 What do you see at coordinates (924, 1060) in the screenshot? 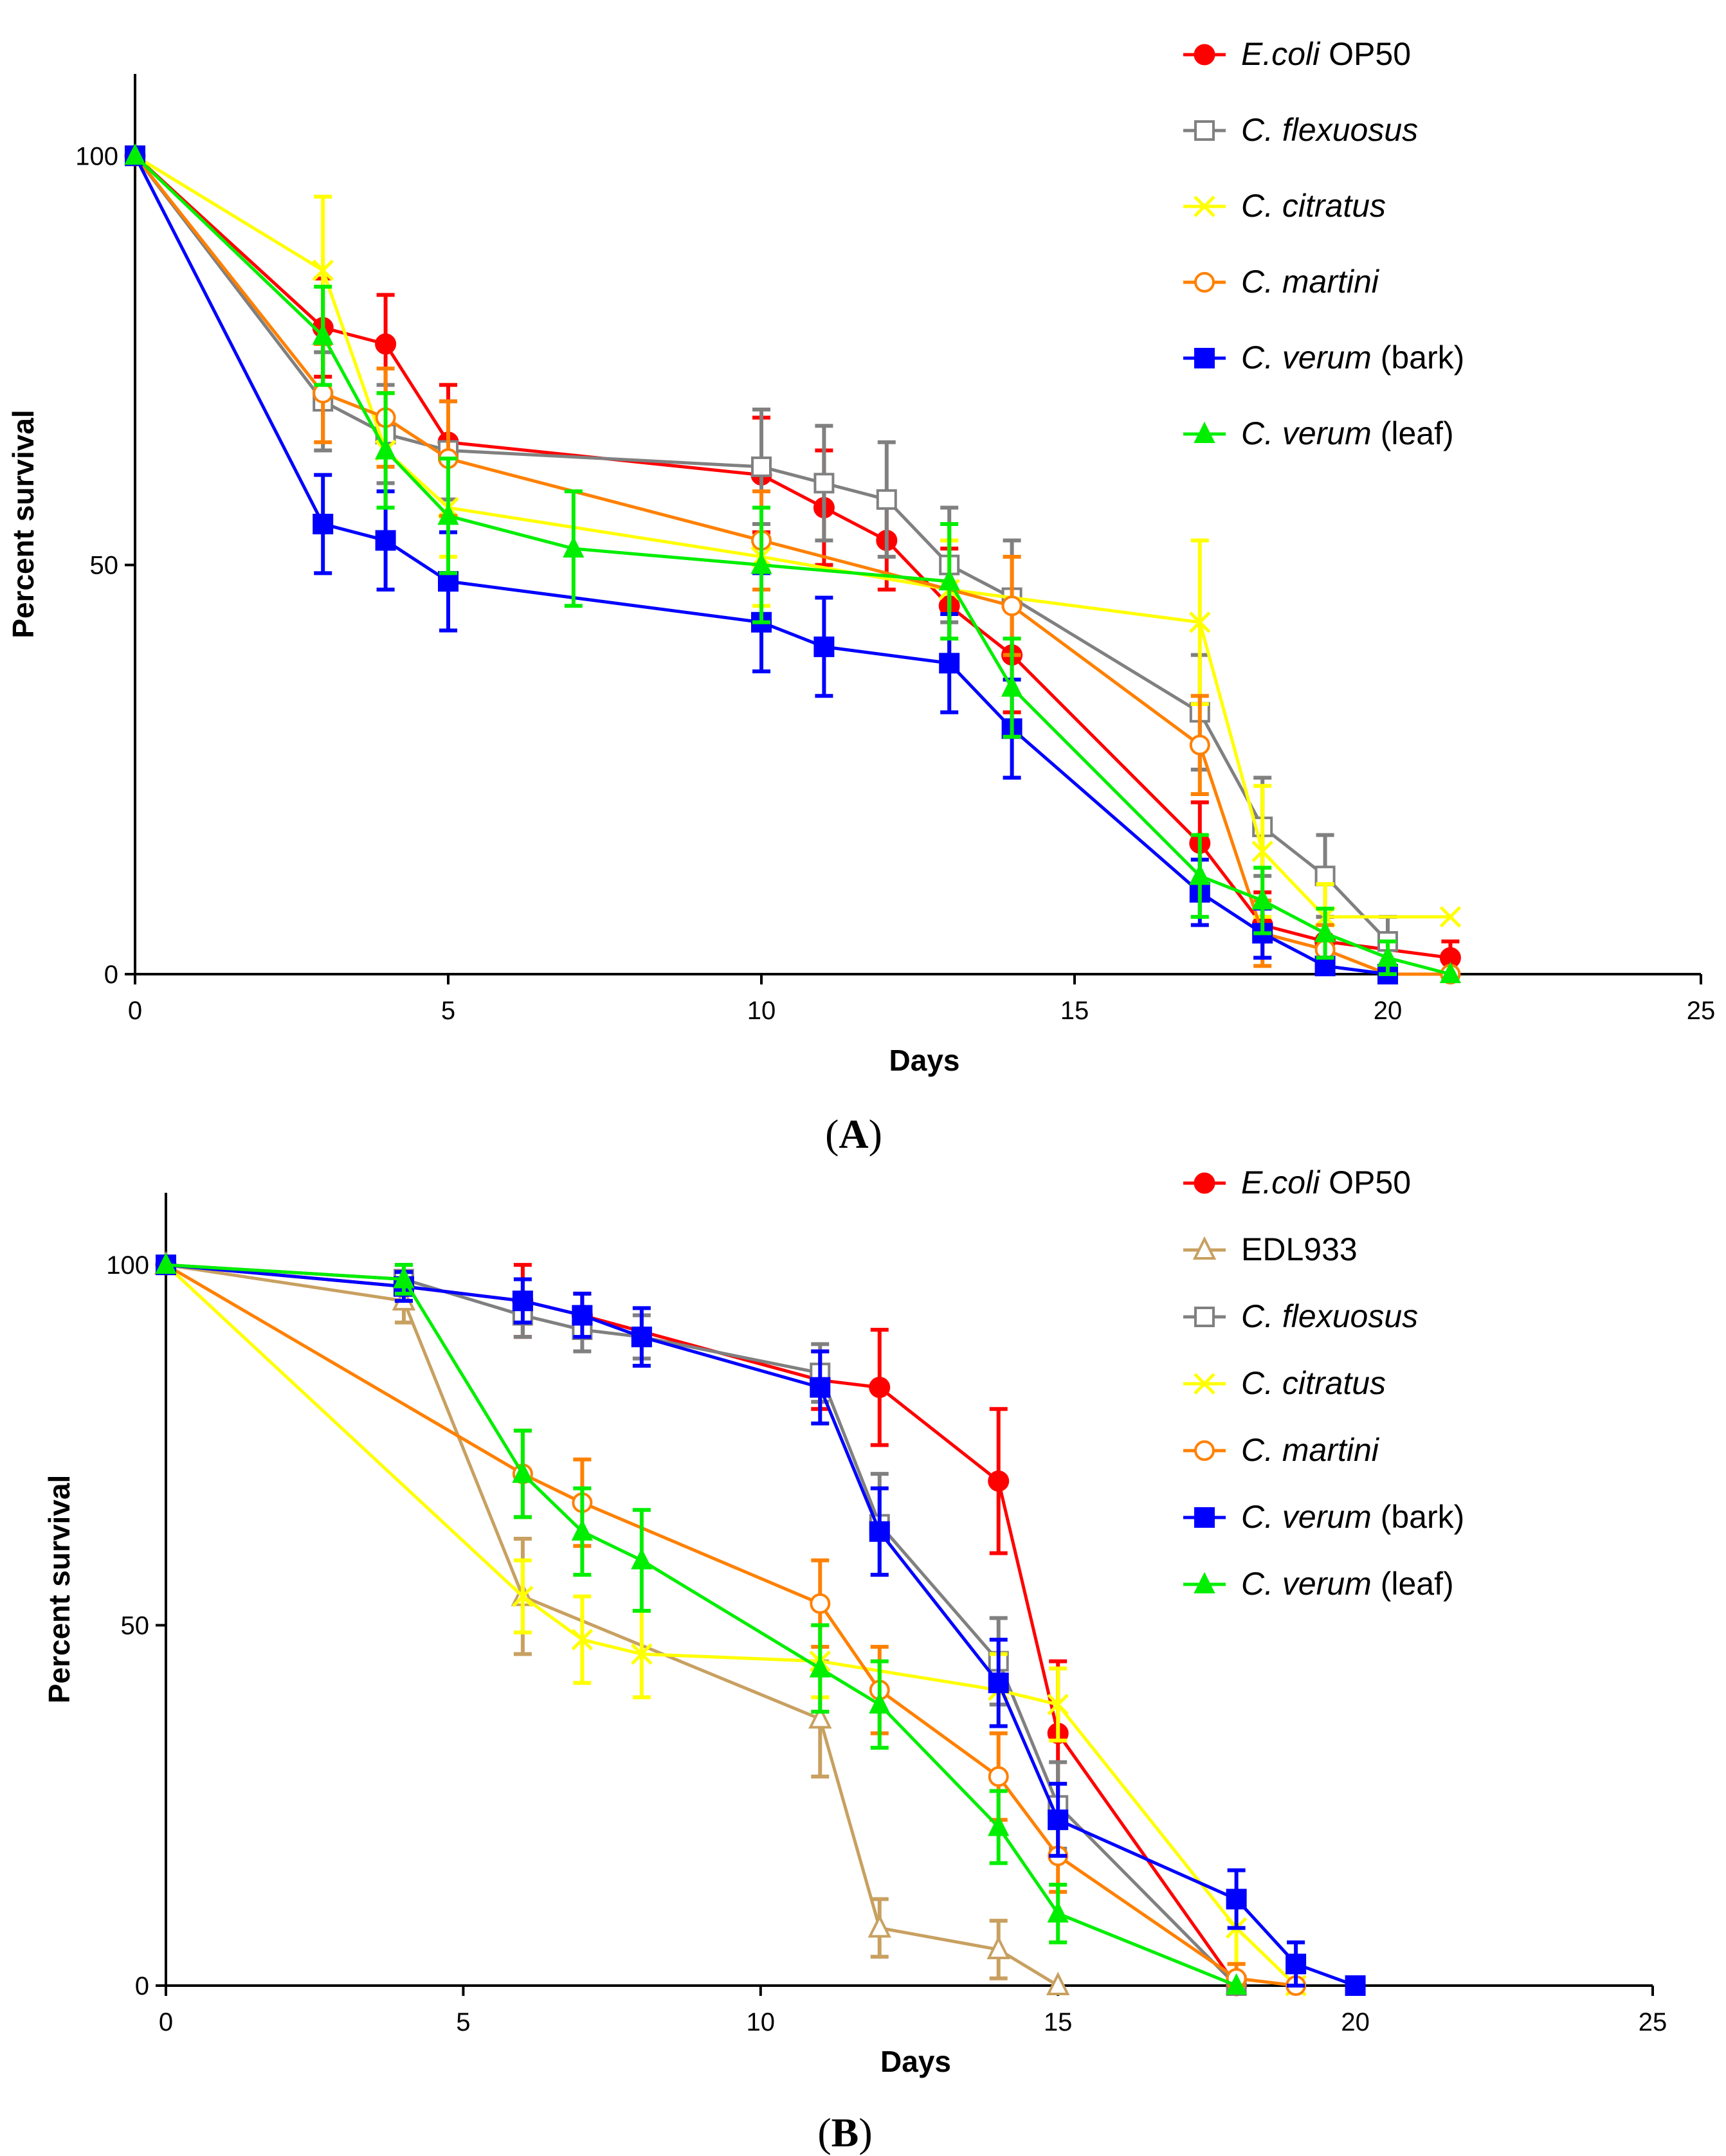
I see `x-axis-title: Days` at bounding box center [924, 1060].